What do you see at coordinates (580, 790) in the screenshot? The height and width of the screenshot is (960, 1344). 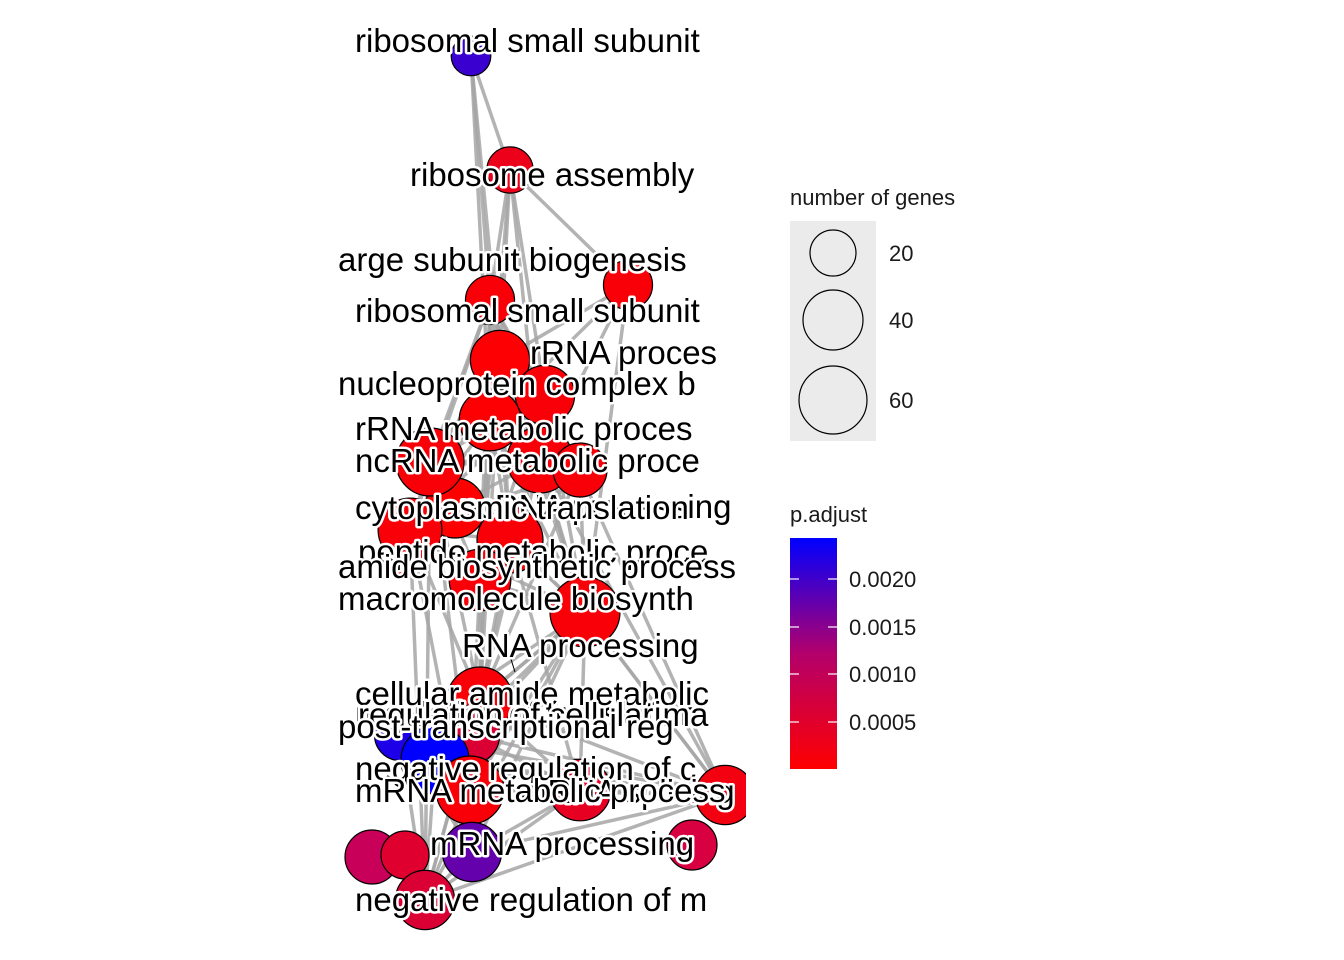 I see `network-node-n19` at bounding box center [580, 790].